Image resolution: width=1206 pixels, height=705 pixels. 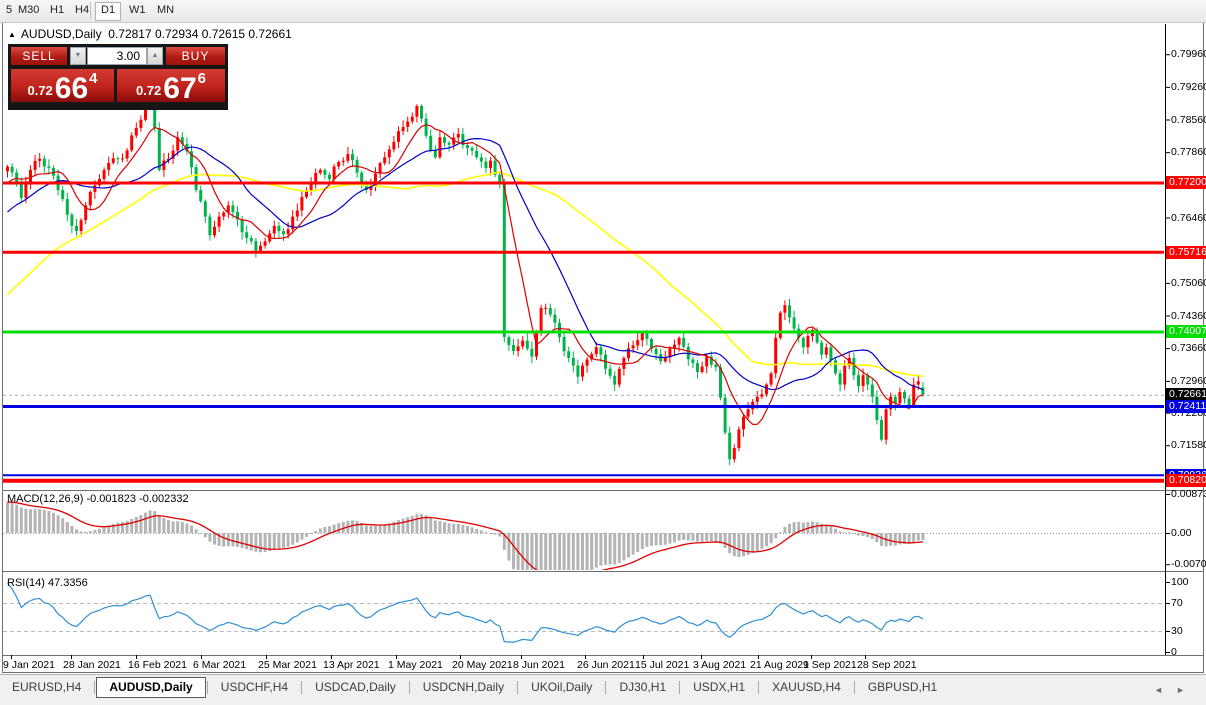 I want to click on macd-axis-tick: 0.008739, so click(x=1188, y=493).